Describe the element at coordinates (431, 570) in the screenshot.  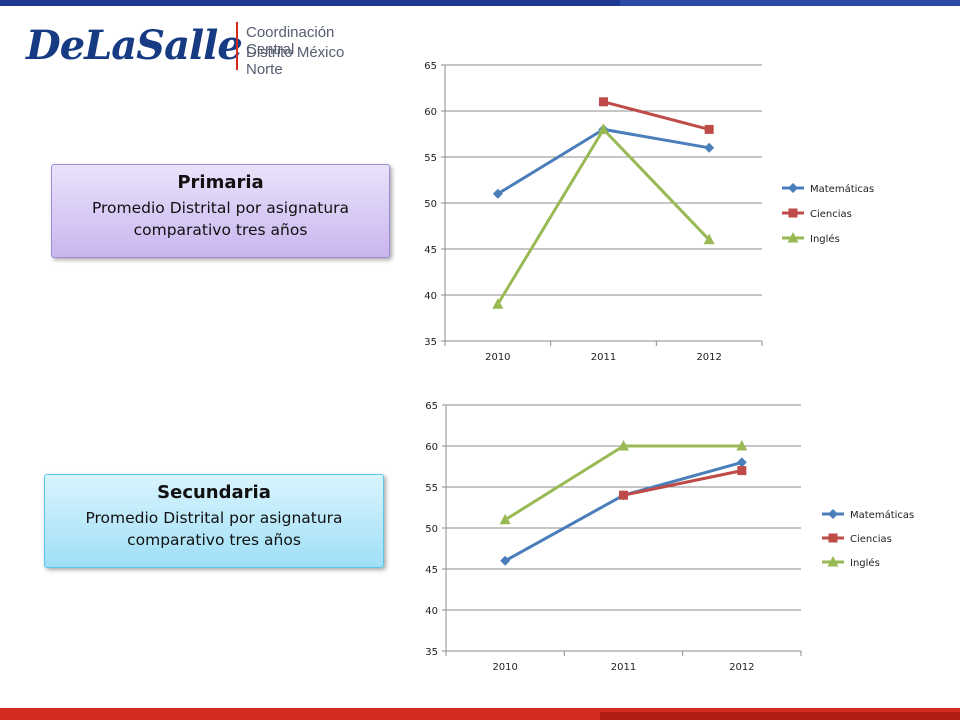
I see `secundaria-y-tick-label: 45` at that location.